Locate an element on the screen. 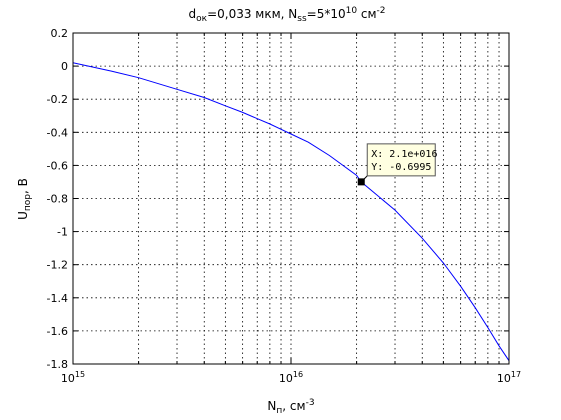 The image size is (561, 420). y-tick-label: -1.6 is located at coordinates (57, 331).